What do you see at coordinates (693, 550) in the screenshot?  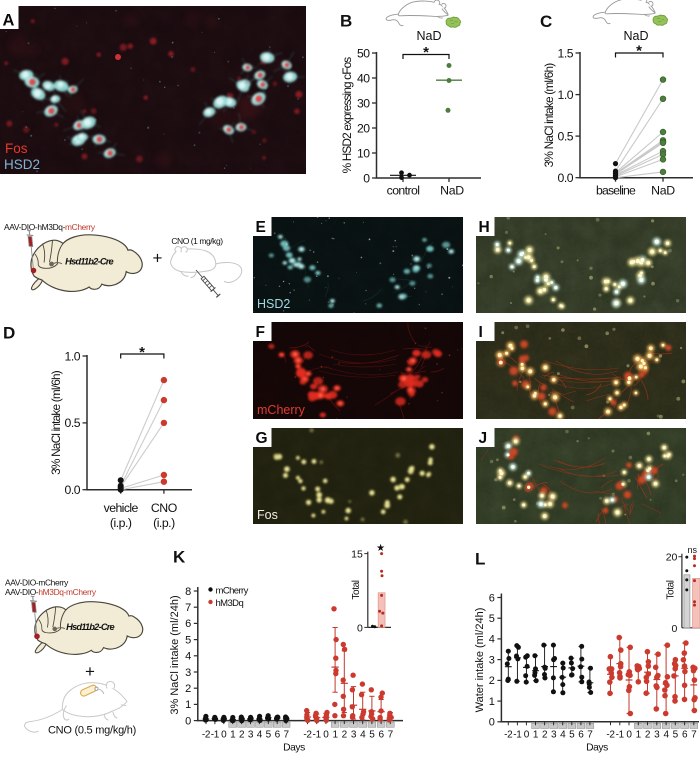 I see `svg-text: ns` at bounding box center [693, 550].